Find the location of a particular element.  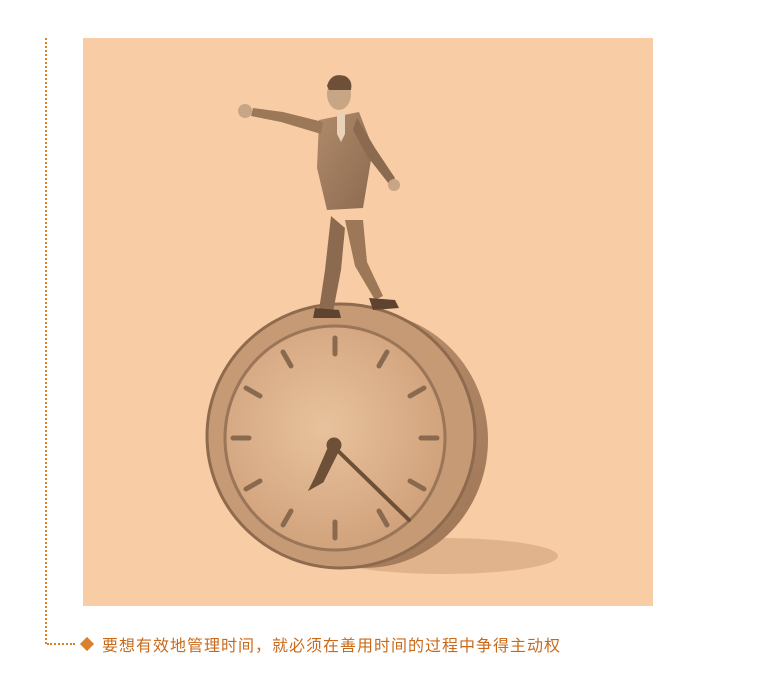

clock-hands is located at coordinates (359, 479).